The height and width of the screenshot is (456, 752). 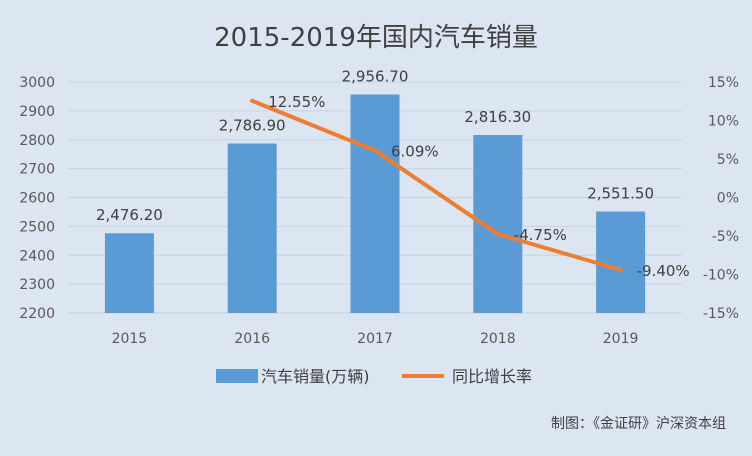 What do you see at coordinates (620, 194) in the screenshot?
I see `bar-value-label: 2,551.50` at bounding box center [620, 194].